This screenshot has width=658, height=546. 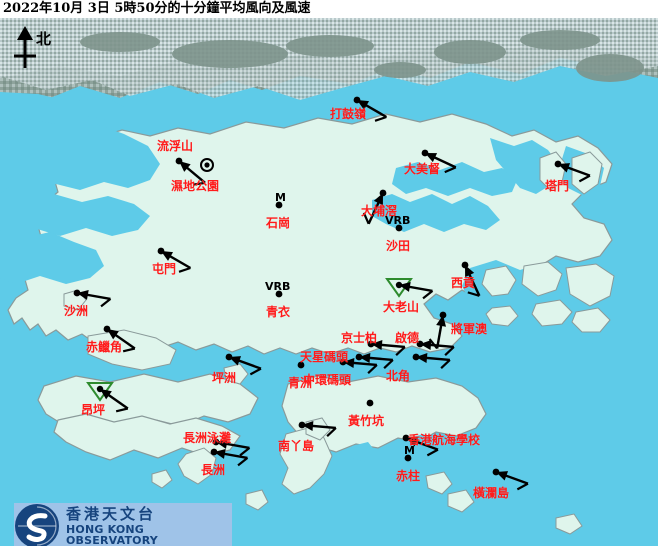 What do you see at coordinates (366, 421) in the screenshot?
I see `station-label: 黃竹坑` at bounding box center [366, 421].